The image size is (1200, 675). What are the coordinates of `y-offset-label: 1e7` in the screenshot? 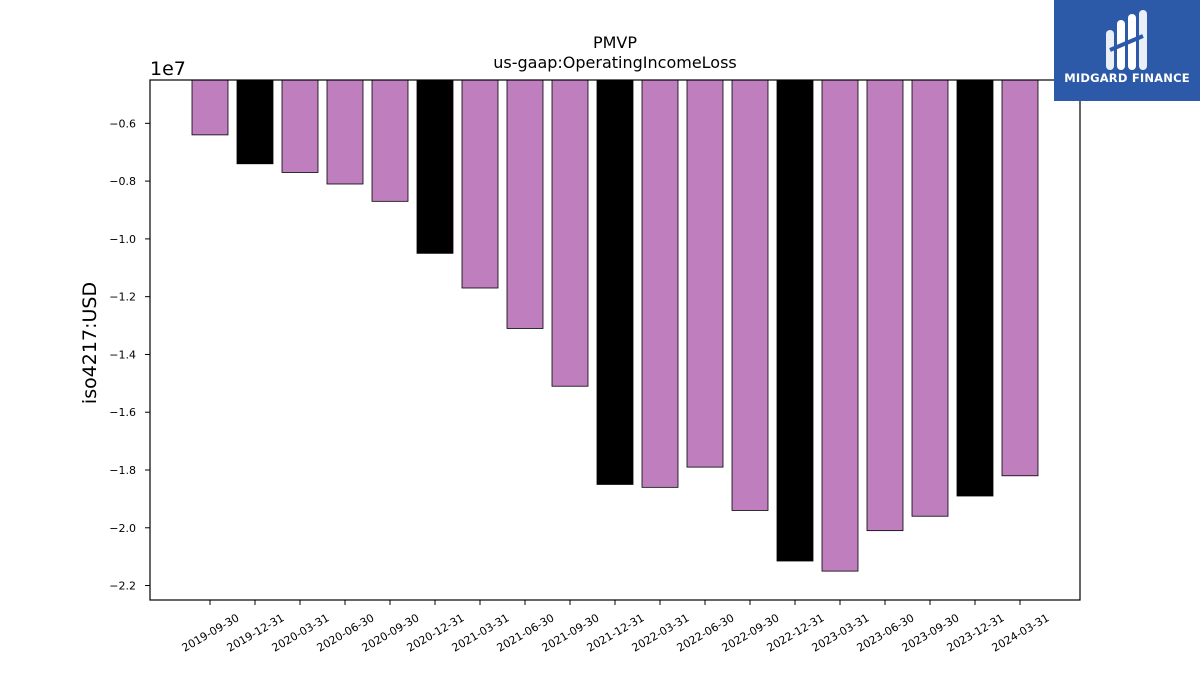 It's located at (168, 69).